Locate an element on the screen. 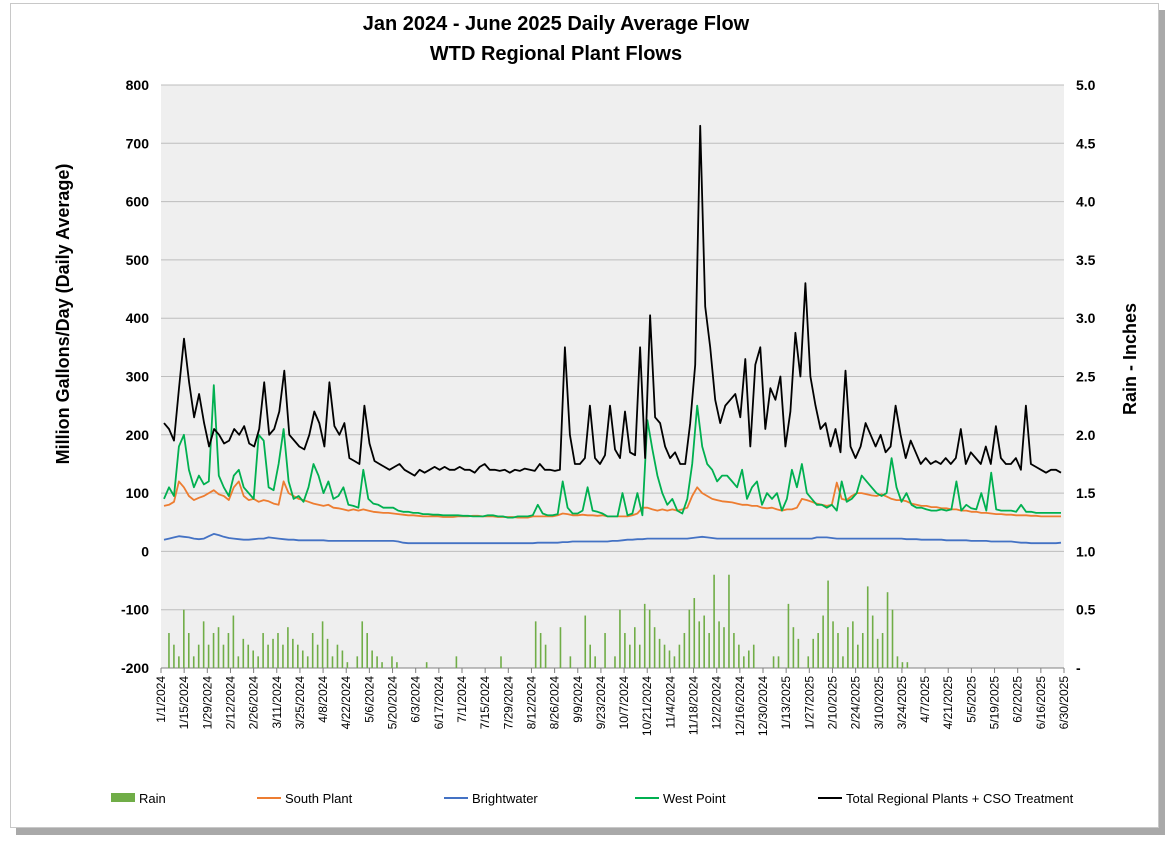 This screenshot has width=1170, height=841. y2-tick-label: 5.0 is located at coordinates (1086, 85).